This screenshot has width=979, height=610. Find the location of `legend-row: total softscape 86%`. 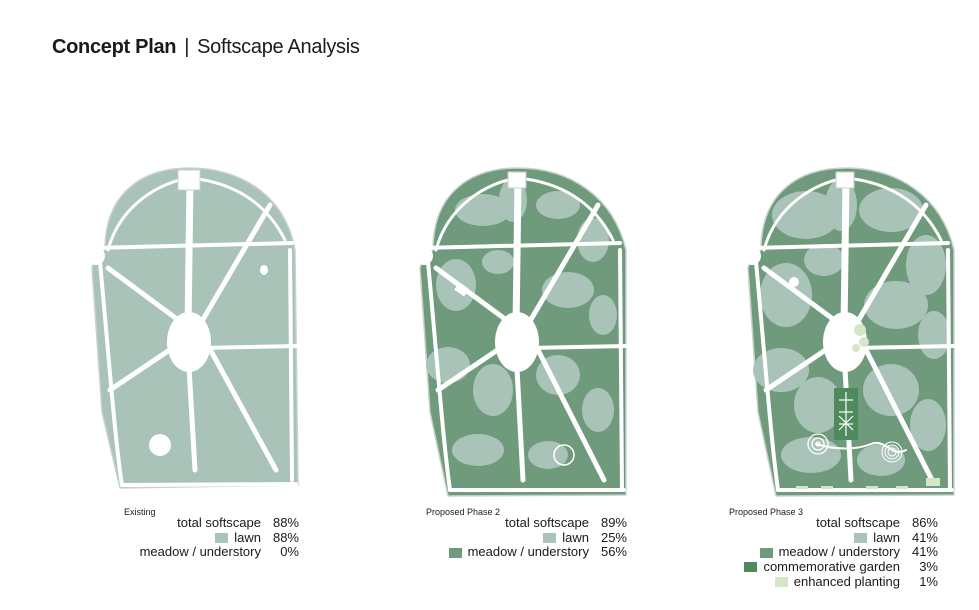

legend-row: total softscape 86% is located at coordinates (841, 523).